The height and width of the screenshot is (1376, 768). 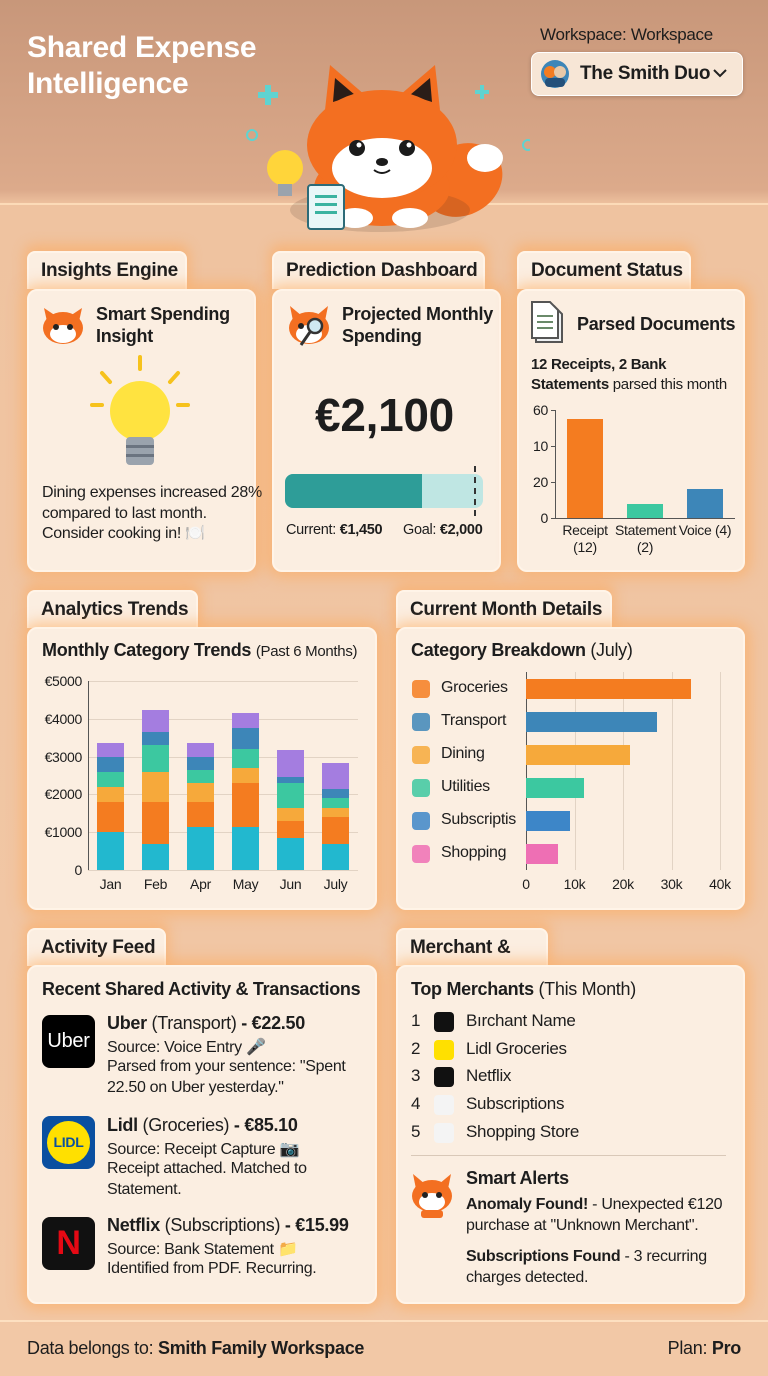 I want to click on activity-title: Lidl (Groceries) - €85.10, so click(x=202, y=1125).